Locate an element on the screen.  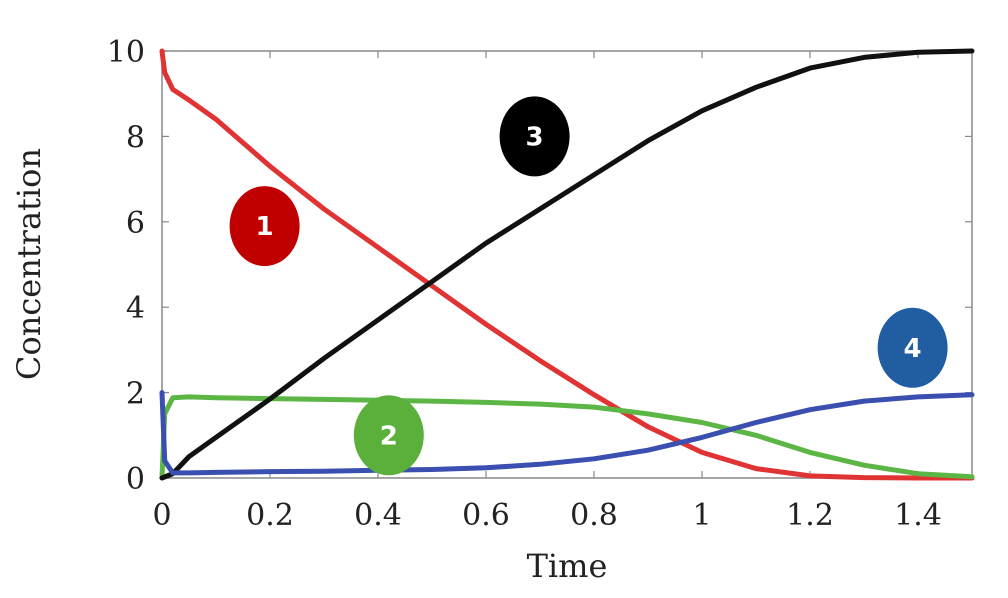
y-tick-label: 6 is located at coordinates (135, 223).